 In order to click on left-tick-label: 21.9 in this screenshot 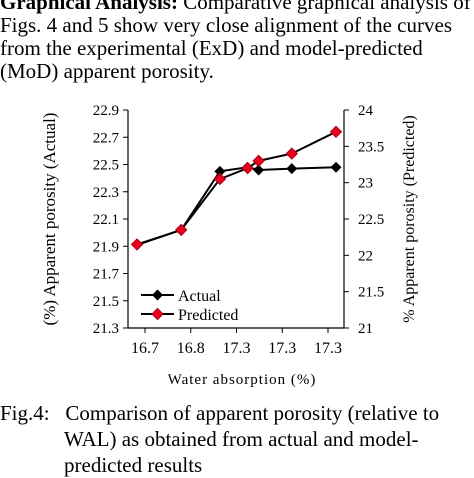, I will do `click(106, 247)`.